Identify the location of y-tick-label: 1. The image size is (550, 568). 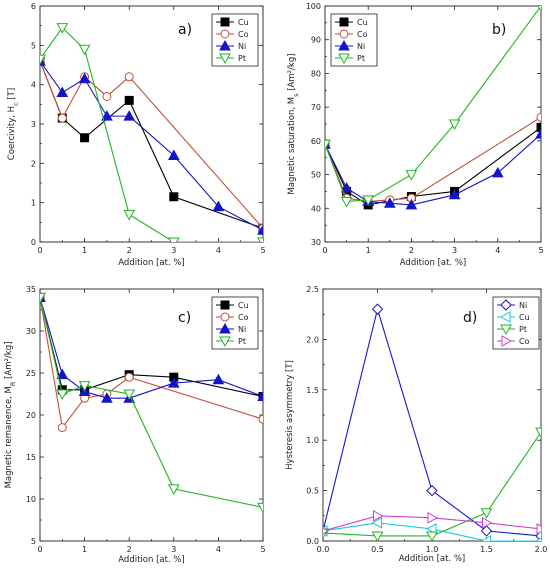
(33, 203).